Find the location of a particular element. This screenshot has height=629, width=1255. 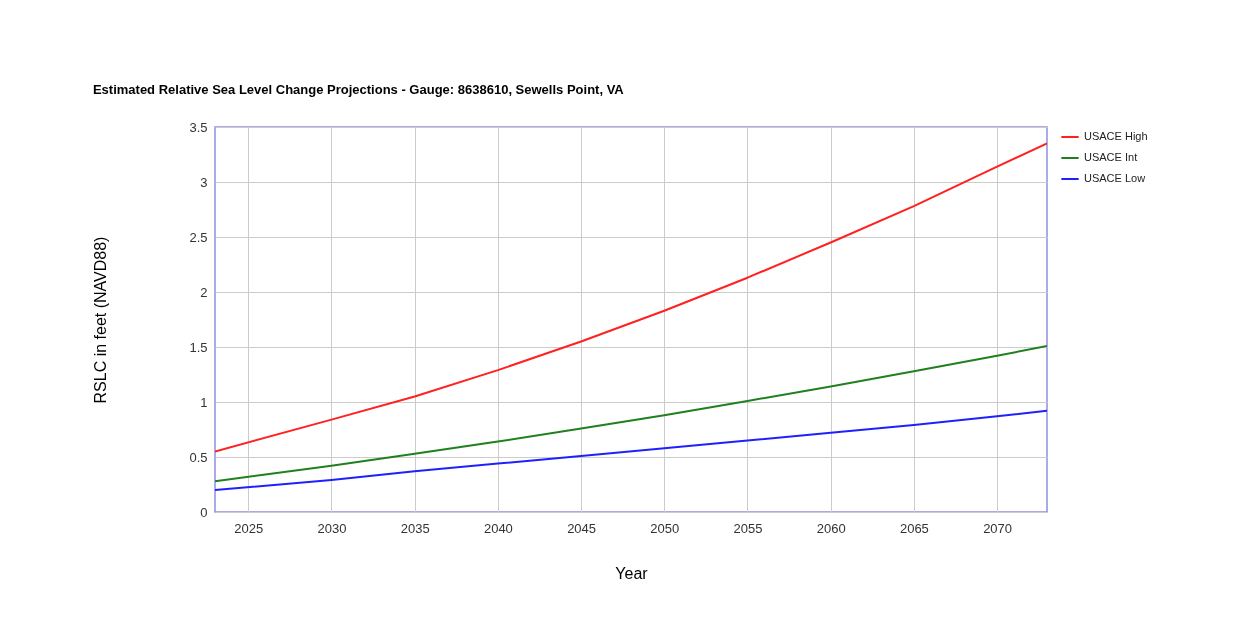

y-tick-label: 2.5 is located at coordinates (198, 237).